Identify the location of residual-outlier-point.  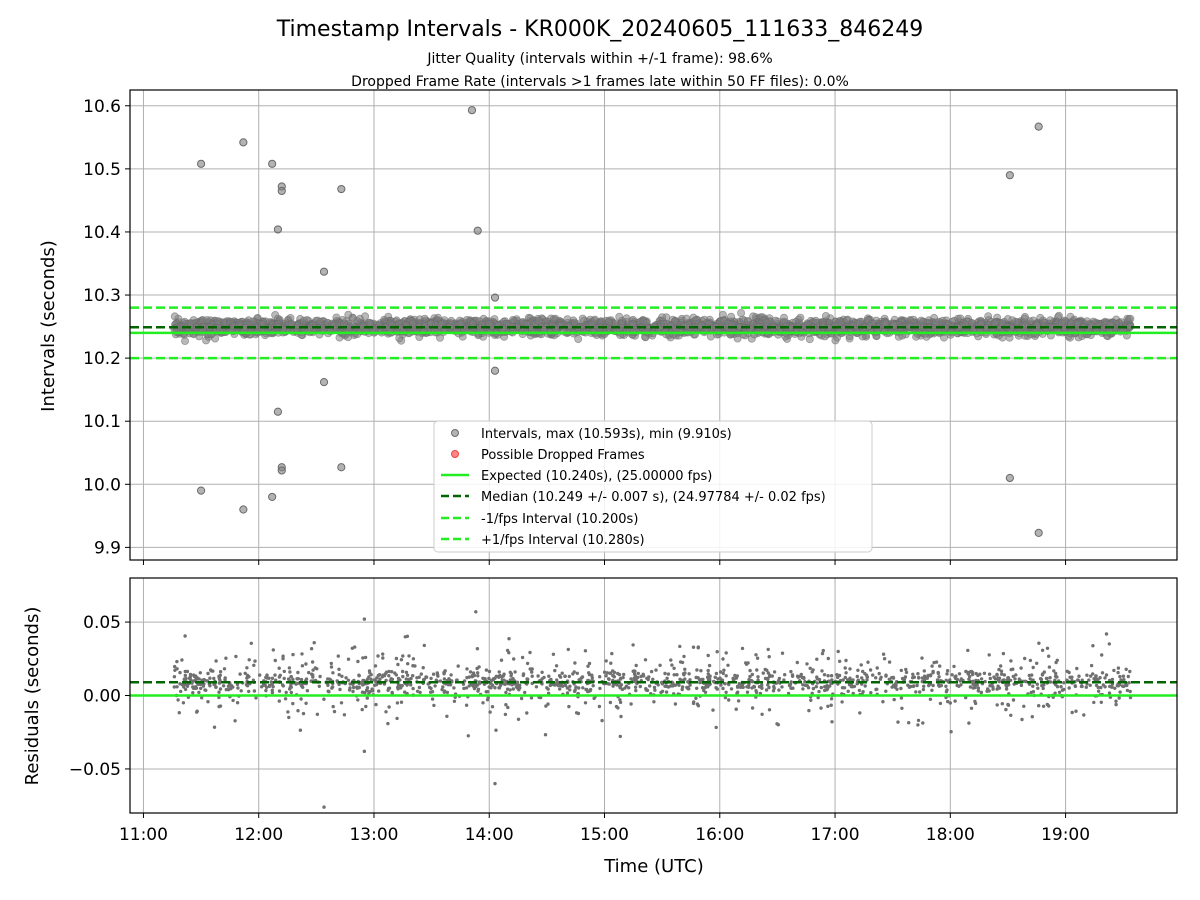
(364, 751).